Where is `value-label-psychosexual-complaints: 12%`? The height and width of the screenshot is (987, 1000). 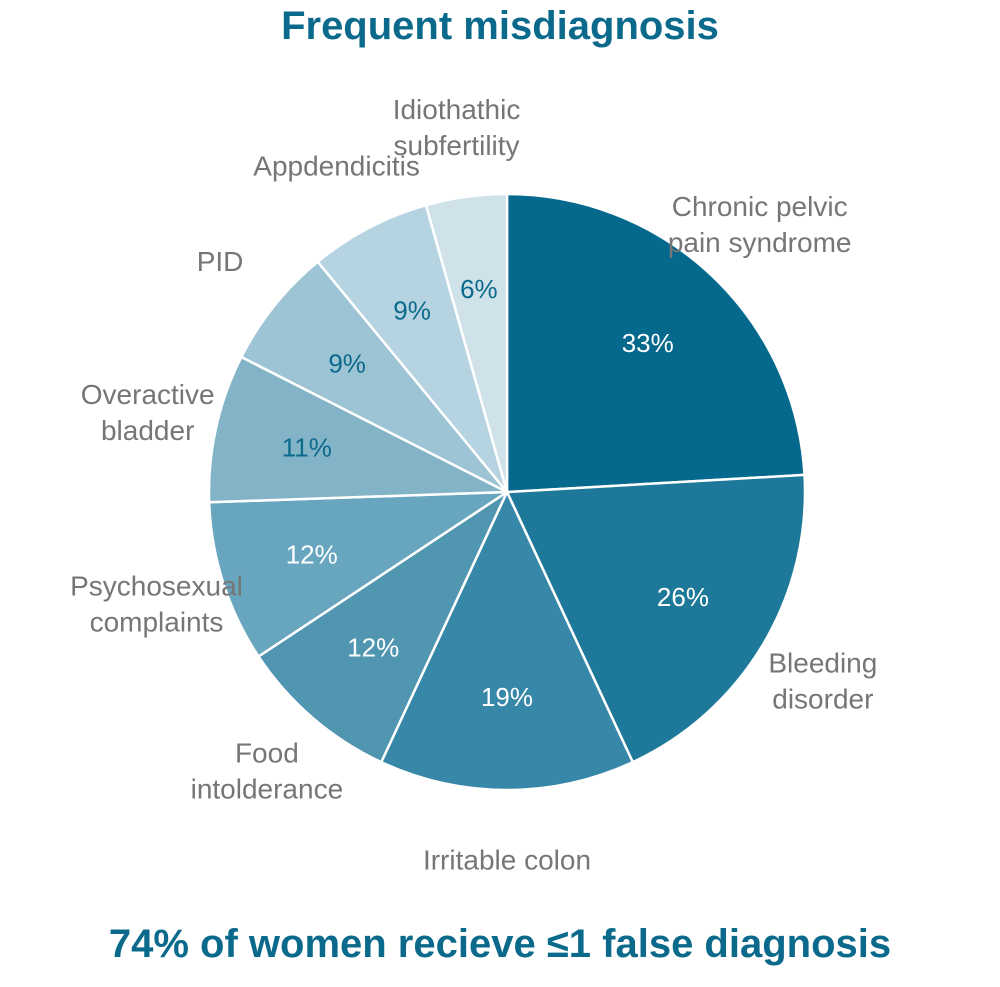
value-label-psychosexual-complaints: 12% is located at coordinates (312, 554).